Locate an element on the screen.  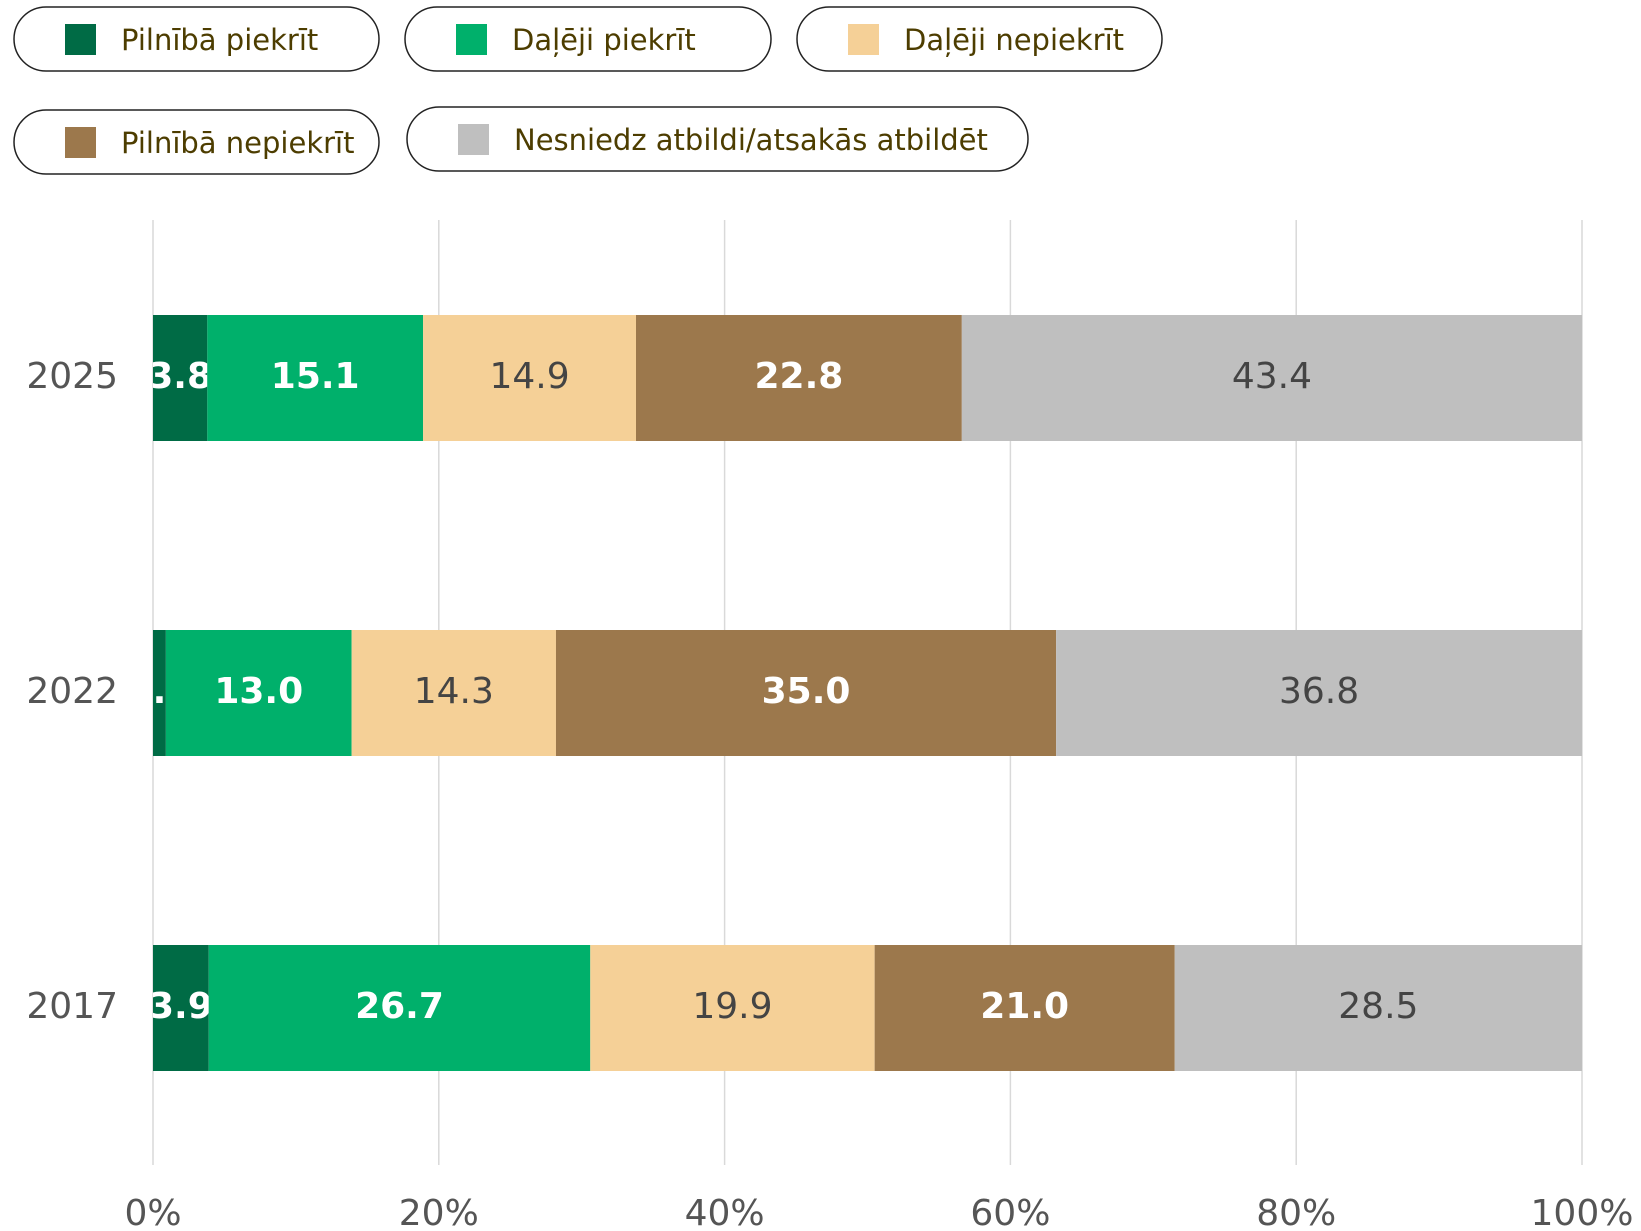
data-label: 26.7 is located at coordinates (399, 1006).